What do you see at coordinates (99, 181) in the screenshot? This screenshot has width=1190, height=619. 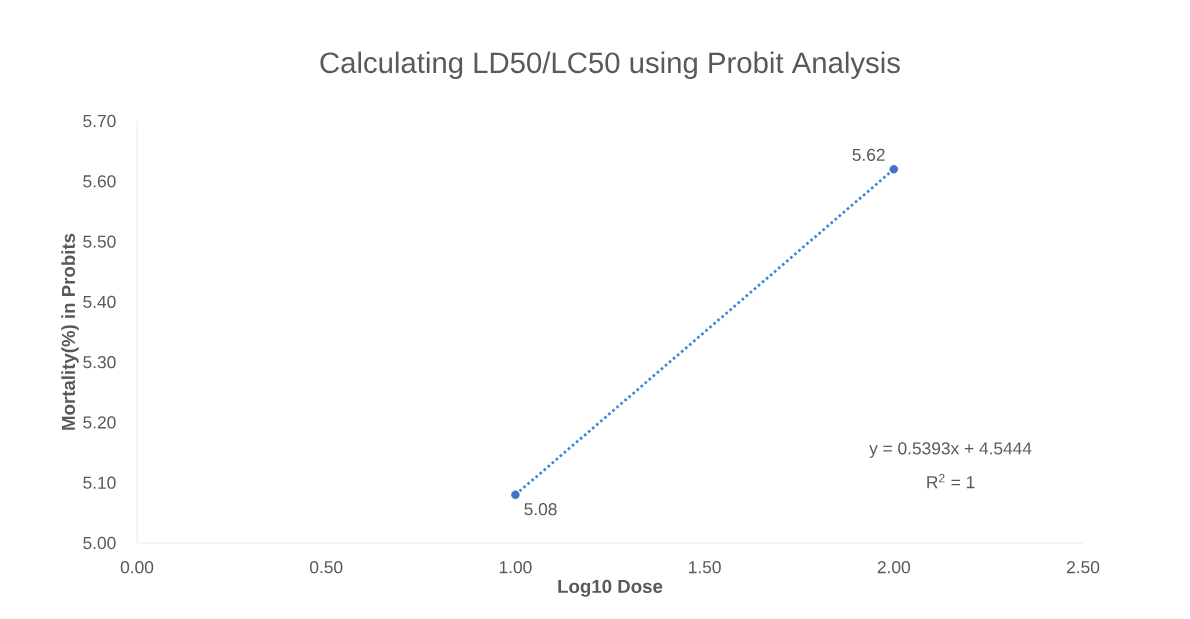 I see `y-tick-label: 5.60` at bounding box center [99, 181].